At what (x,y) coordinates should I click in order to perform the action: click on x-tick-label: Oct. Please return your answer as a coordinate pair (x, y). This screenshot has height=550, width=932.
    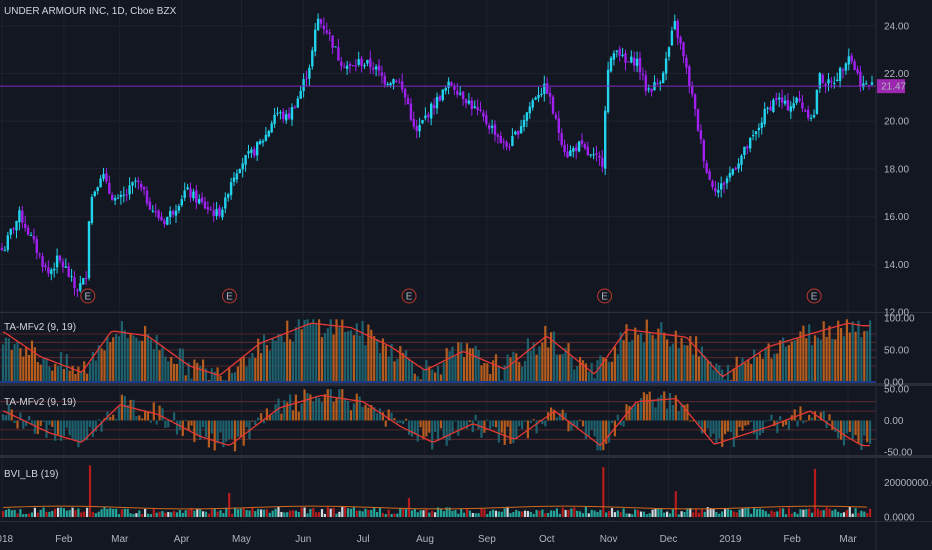
    Looking at the image, I should click on (547, 539).